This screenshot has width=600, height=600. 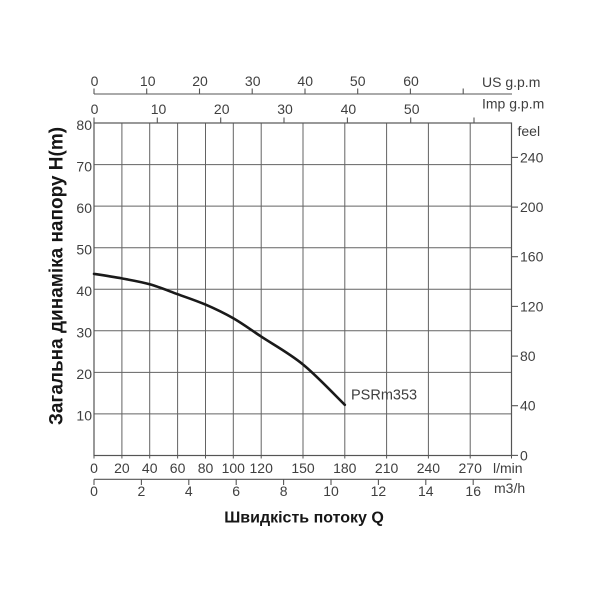 What do you see at coordinates (345, 468) in the screenshot?
I see `svg-text: 180` at bounding box center [345, 468].